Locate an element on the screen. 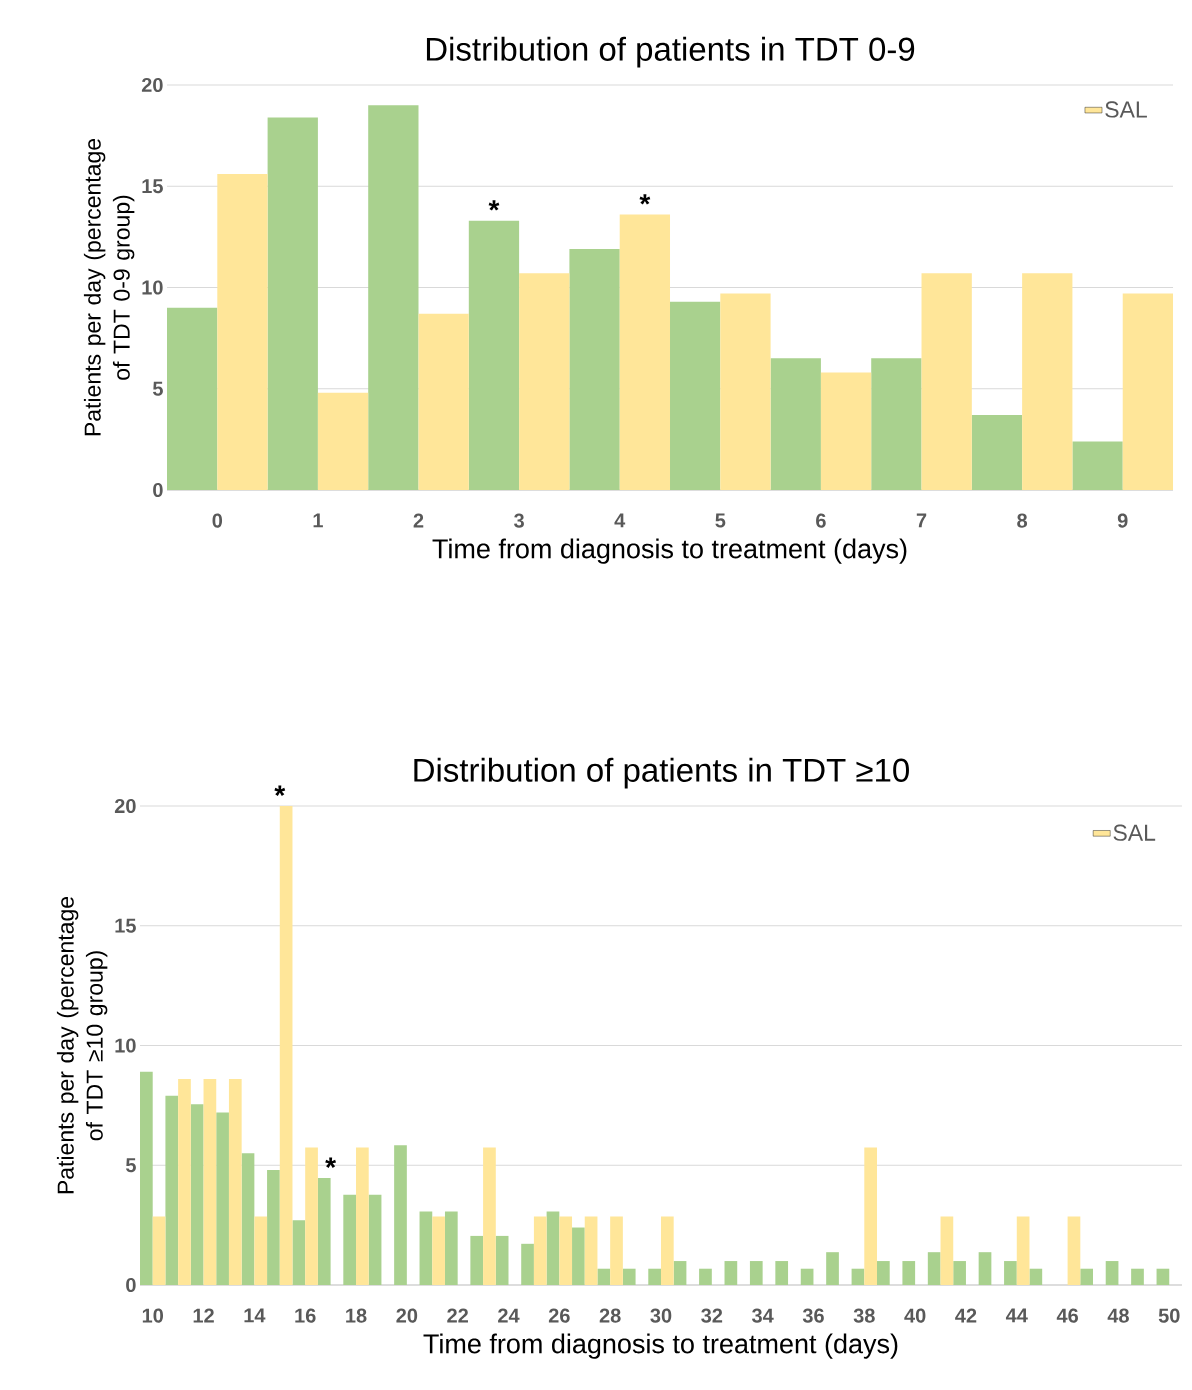 The height and width of the screenshot is (1390, 1192). x-tick-label: 30 is located at coordinates (661, 1315).